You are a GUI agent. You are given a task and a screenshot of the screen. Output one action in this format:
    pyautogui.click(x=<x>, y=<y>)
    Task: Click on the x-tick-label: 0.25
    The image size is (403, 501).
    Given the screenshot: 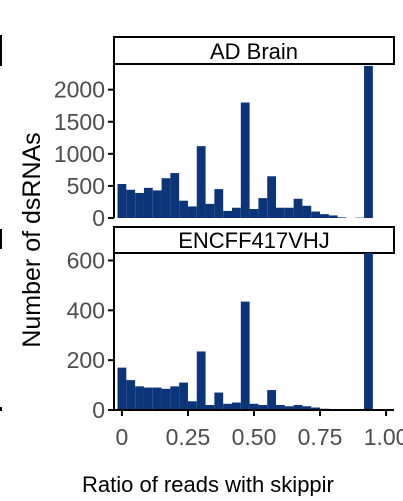 What is the action you would take?
    pyautogui.click(x=188, y=437)
    